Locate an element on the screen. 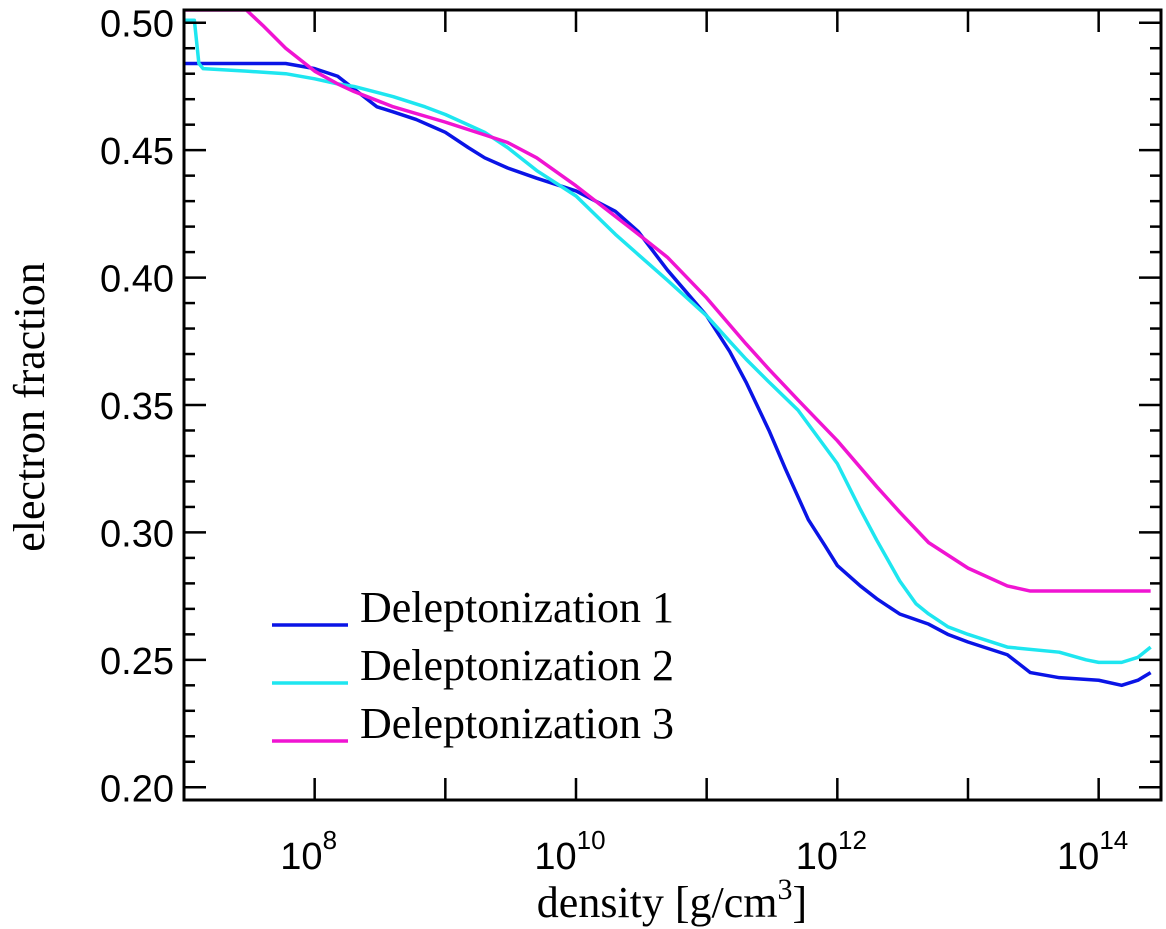 This screenshot has width=1166, height=929. y-tick-label: 0.40 is located at coordinates (137, 280).